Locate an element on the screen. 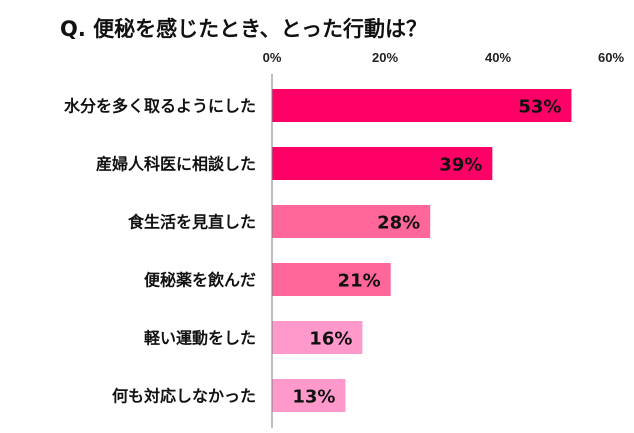 Image resolution: width=634 pixels, height=433 pixels. category-label: 何も対応しなかった is located at coordinates (184, 396).